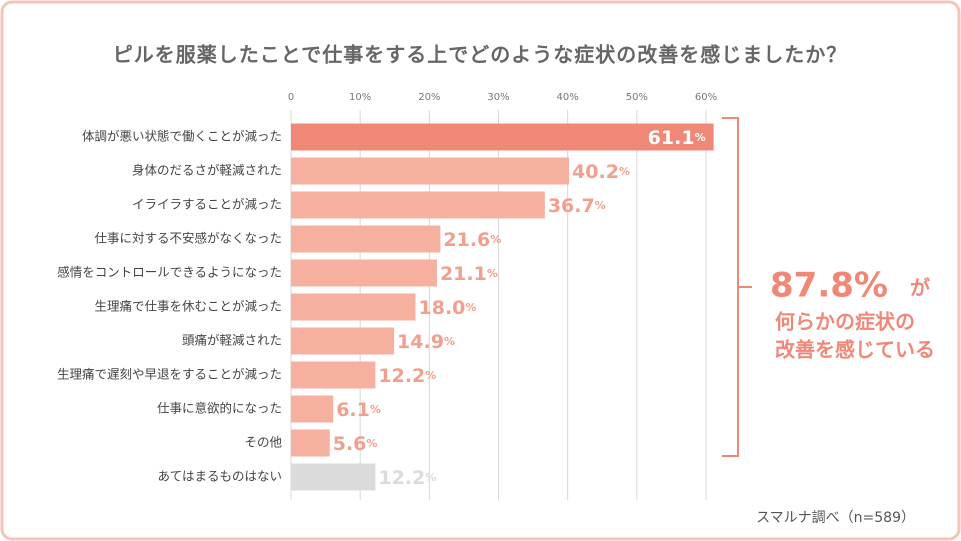 This screenshot has width=961, height=541. I want to click on value-label: 21.1%, so click(469, 274).